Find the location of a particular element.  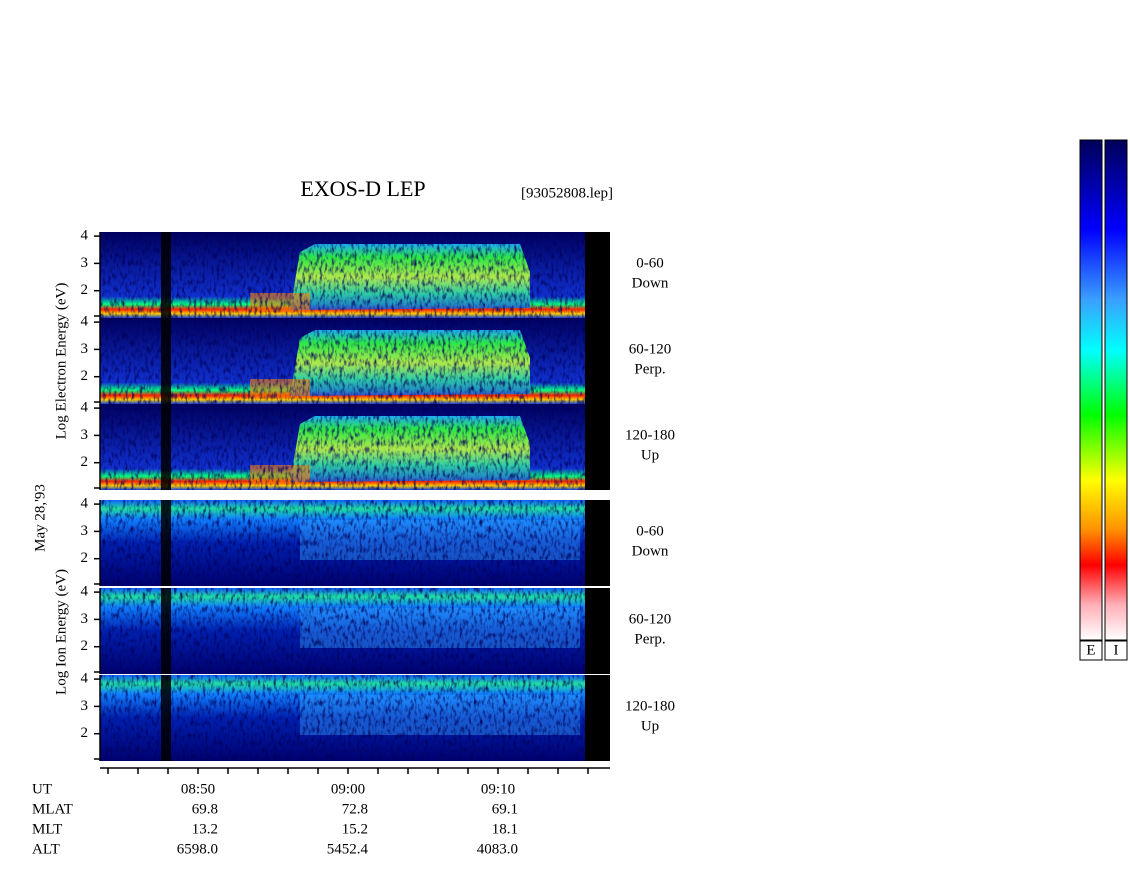

colorbar-label: E is located at coordinates (1090, 650).